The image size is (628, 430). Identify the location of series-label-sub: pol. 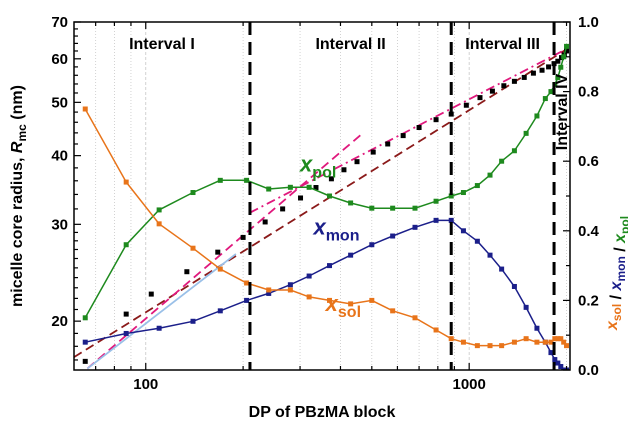
(324, 173).